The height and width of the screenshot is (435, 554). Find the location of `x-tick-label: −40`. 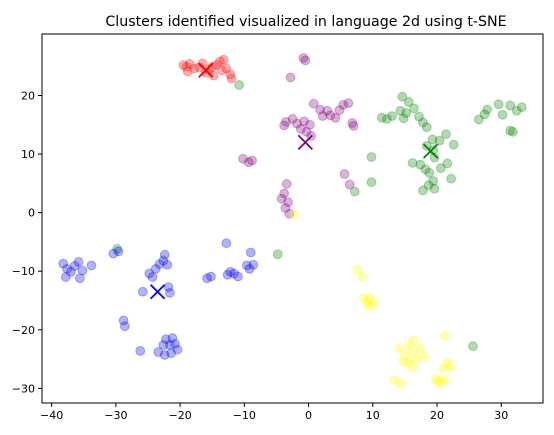

x-tick-label: −40 is located at coordinates (51, 415).